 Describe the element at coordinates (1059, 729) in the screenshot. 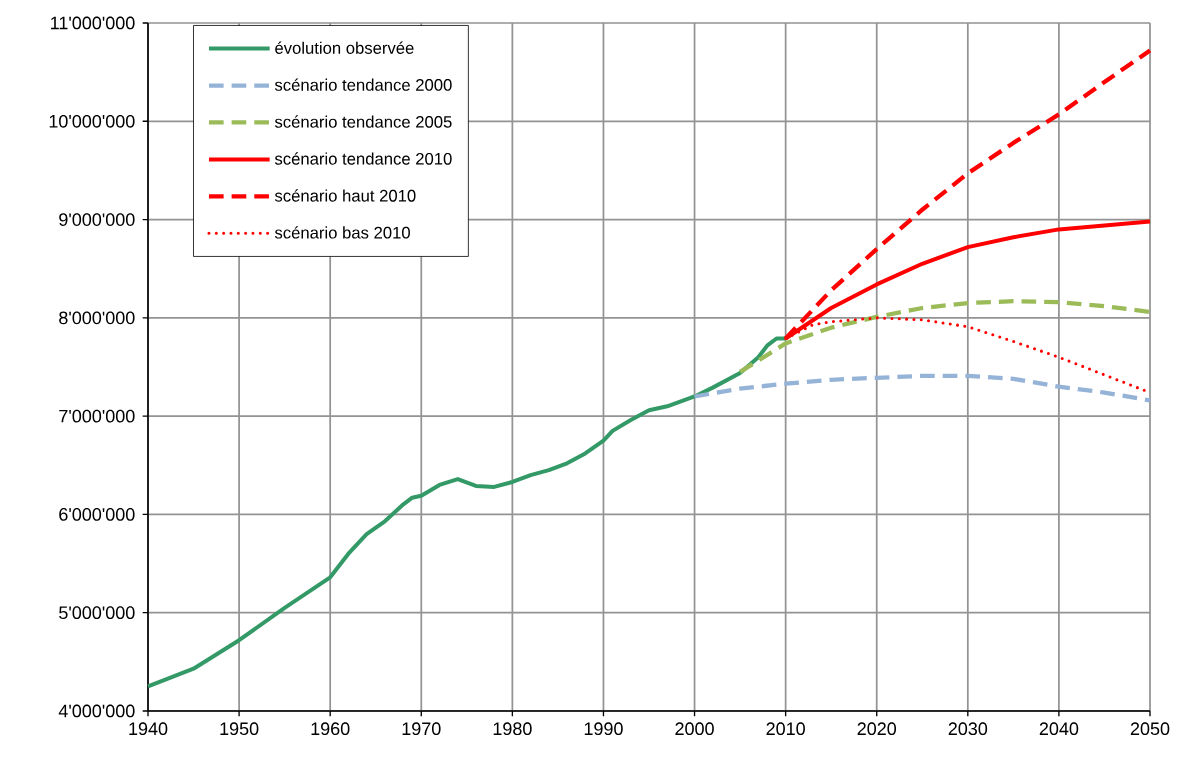

I see `x-tick-label: 2040` at that location.